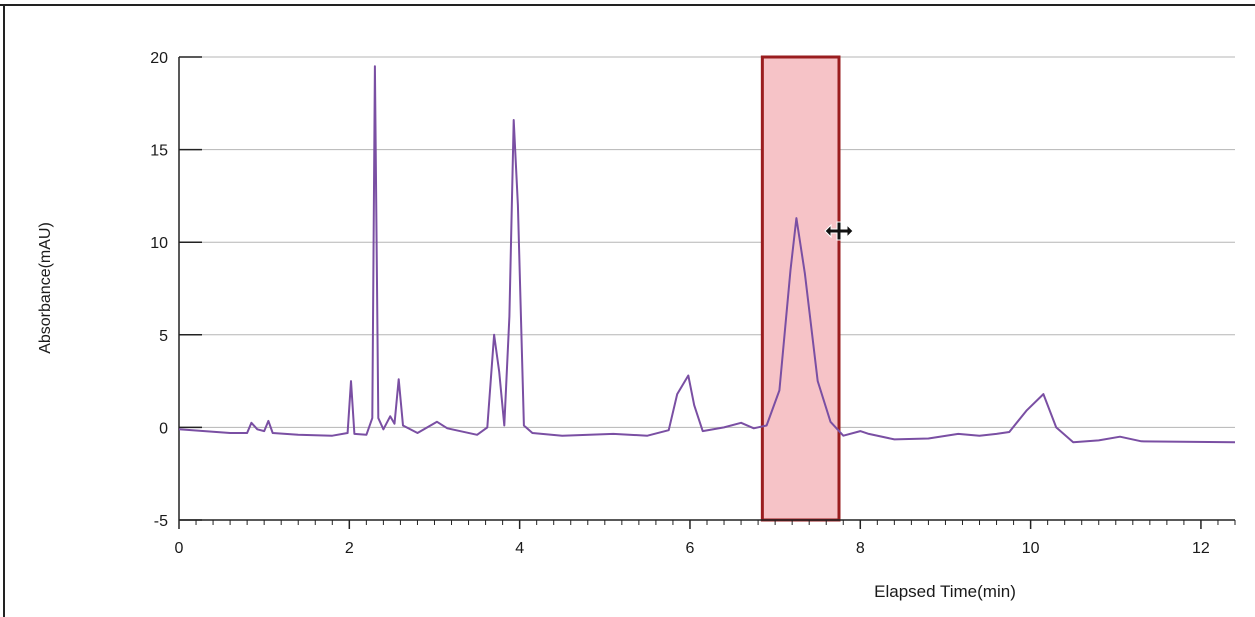  What do you see at coordinates (159, 58) in the screenshot?
I see `y-tick-label-20: 20` at bounding box center [159, 58].